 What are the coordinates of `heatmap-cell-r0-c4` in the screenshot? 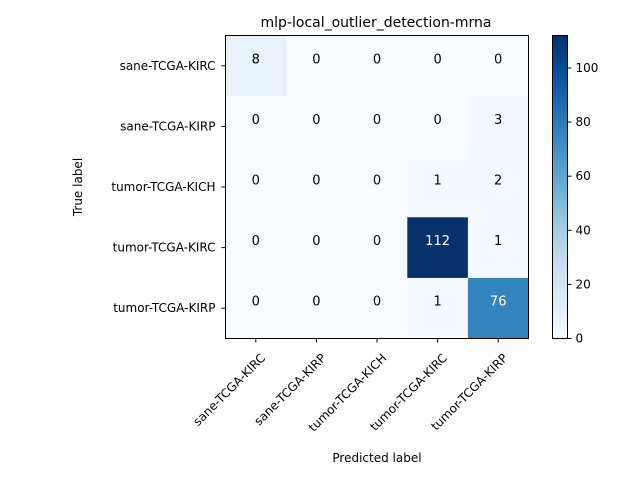 It's located at (498, 66).